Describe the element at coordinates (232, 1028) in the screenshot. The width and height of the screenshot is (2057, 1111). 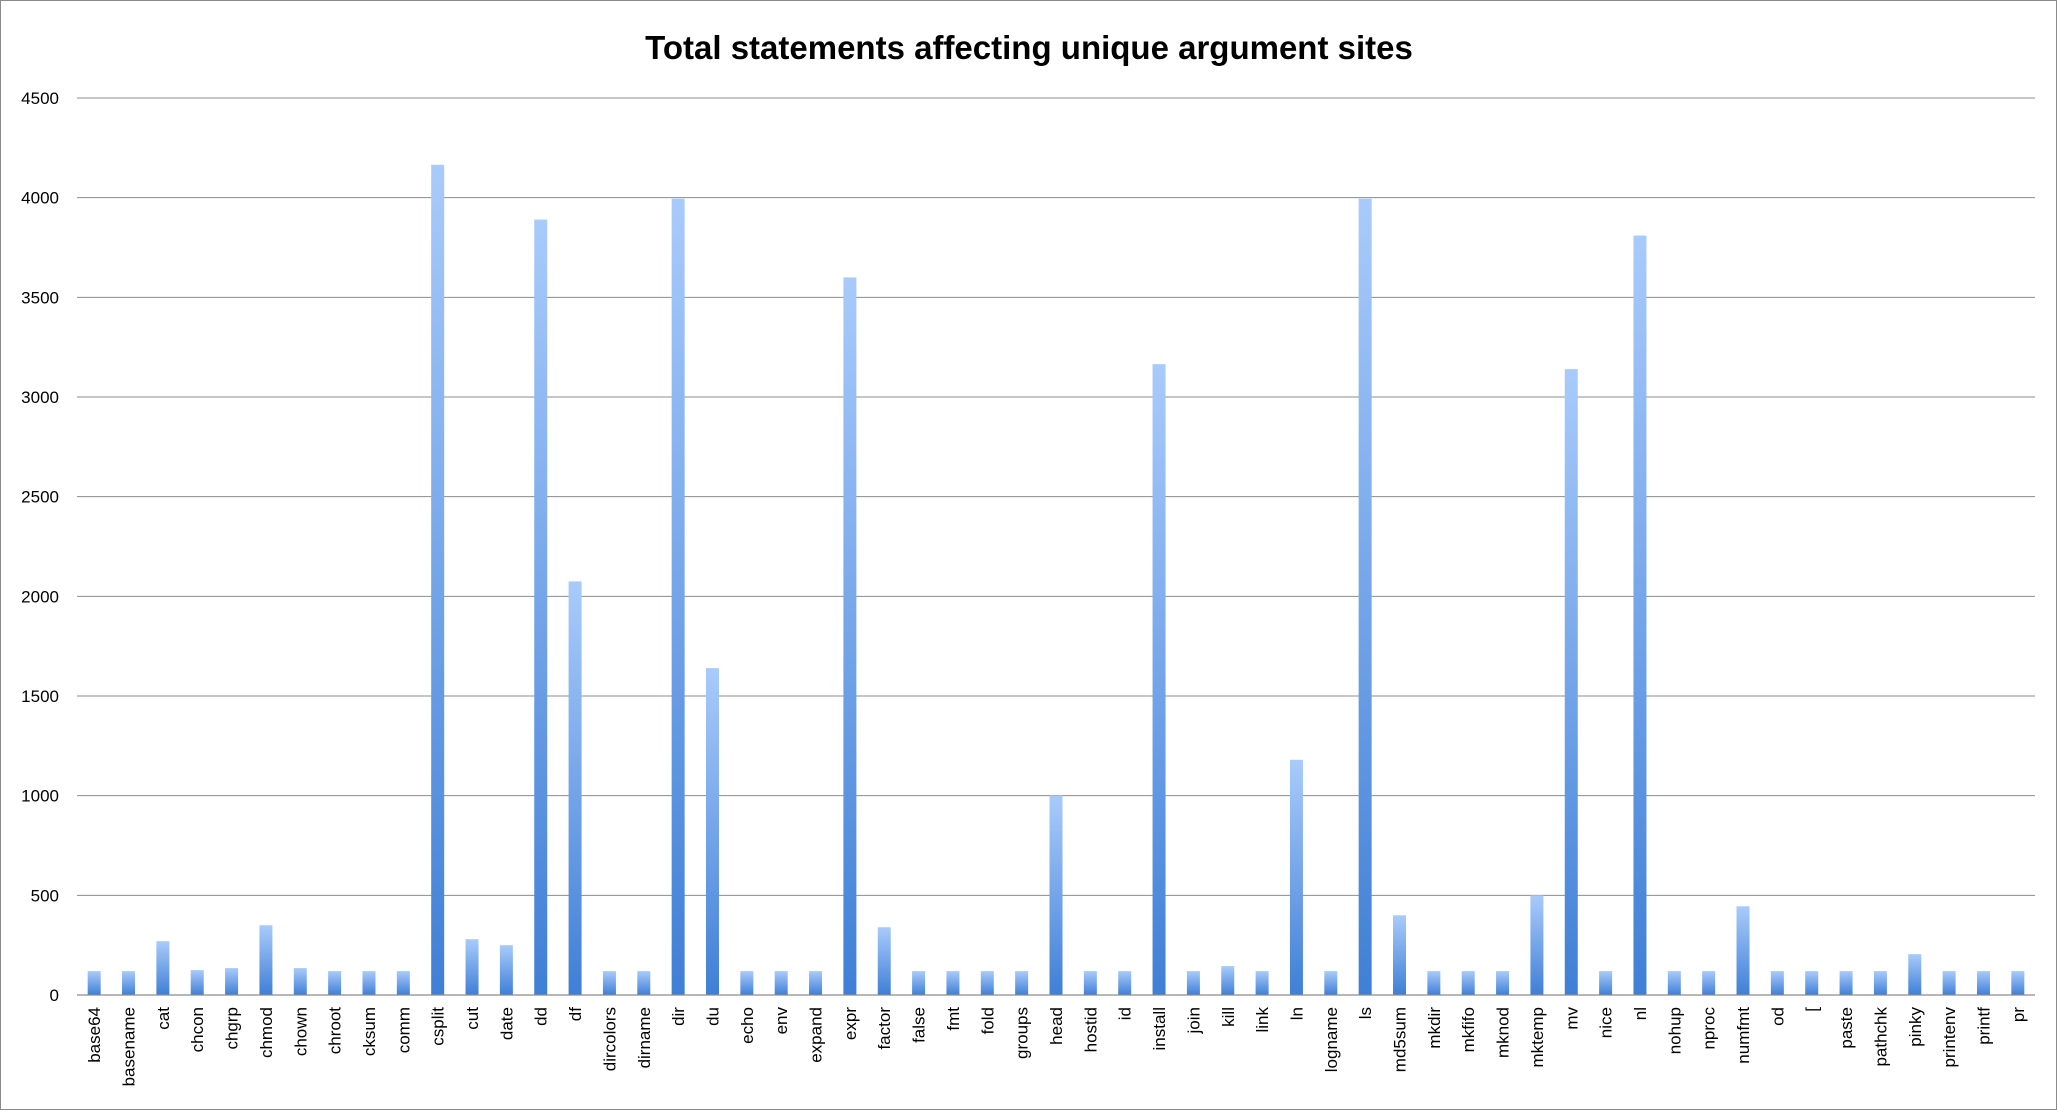
I see `x-tick-label: chgrp` at that location.